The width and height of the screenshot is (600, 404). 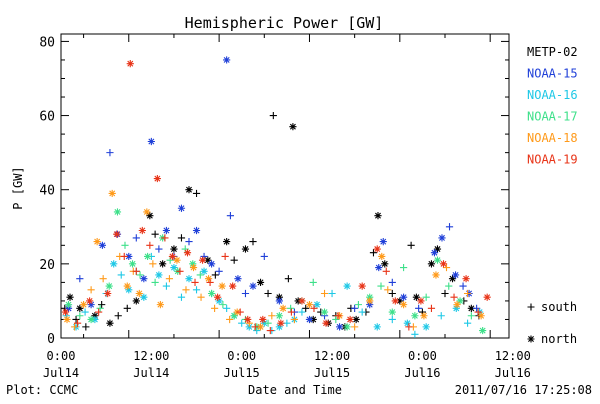 What do you see at coordinates (552, 95) in the screenshot?
I see `legend-entry: NOAA-16` at bounding box center [552, 95].